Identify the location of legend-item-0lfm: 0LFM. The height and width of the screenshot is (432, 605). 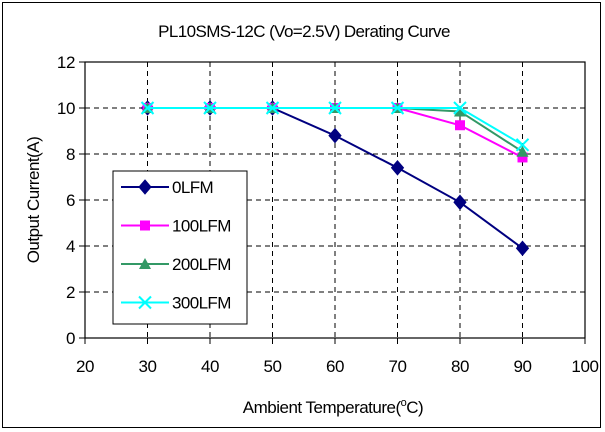
(167, 187).